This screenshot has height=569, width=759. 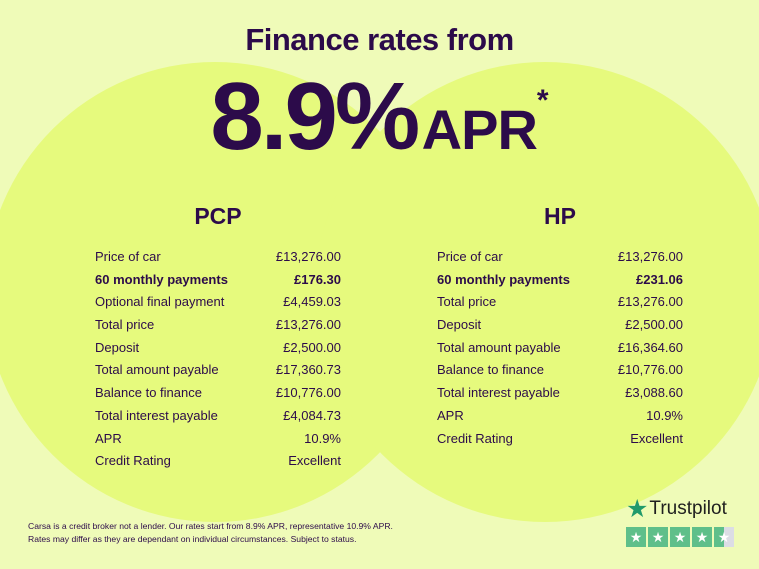 What do you see at coordinates (218, 216) in the screenshot?
I see `pcp-title: PCP` at bounding box center [218, 216].